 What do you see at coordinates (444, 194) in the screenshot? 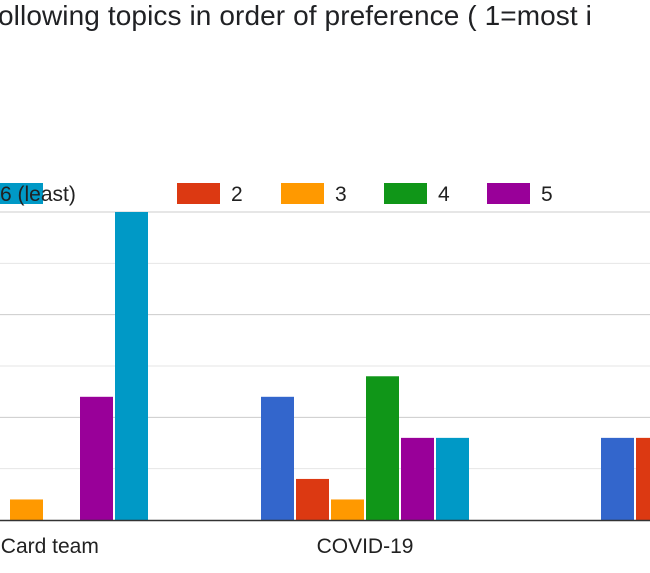
I see `legend-label: 4` at bounding box center [444, 194].